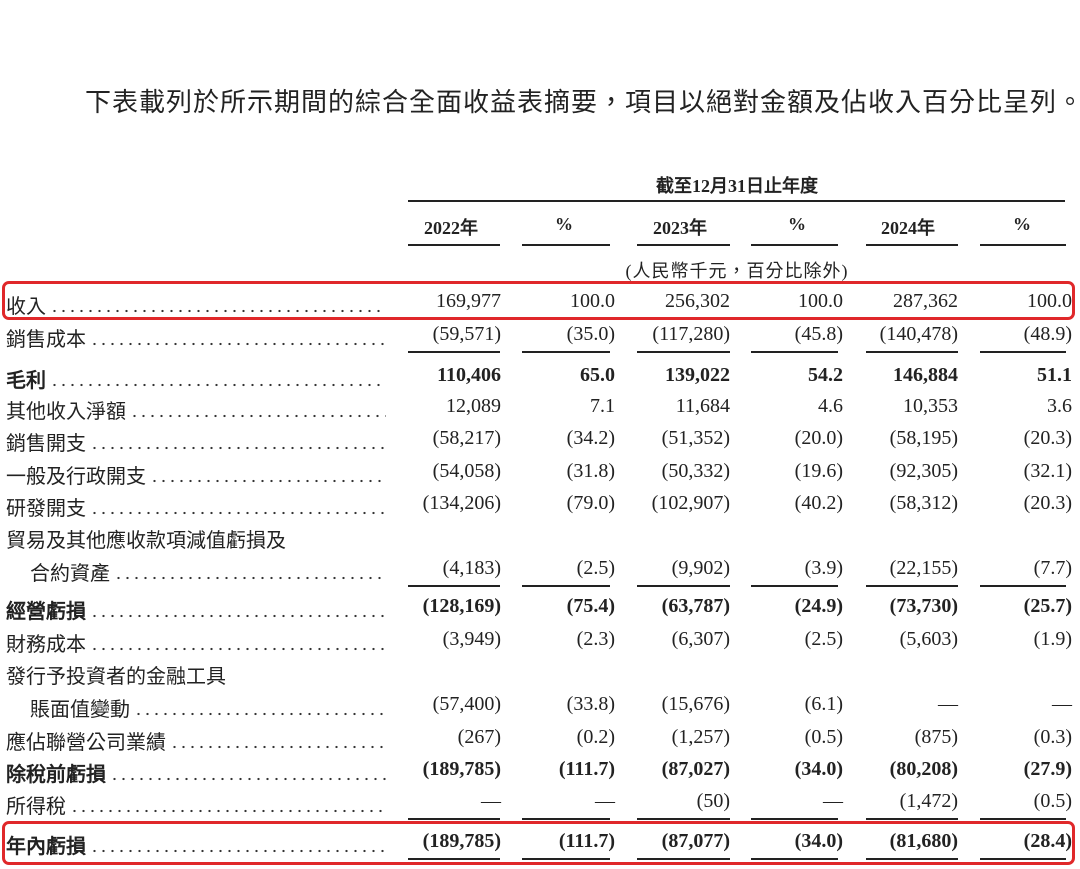 This screenshot has height=869, width=1080. I want to click on label-text: 財務成本, so click(46, 645).